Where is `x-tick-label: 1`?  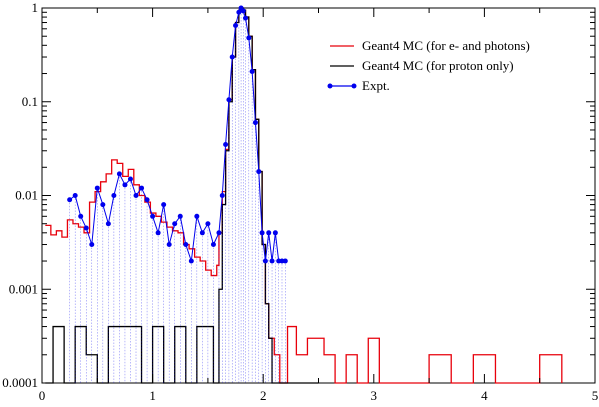
x-tick-label: 1 is located at coordinates (152, 395).